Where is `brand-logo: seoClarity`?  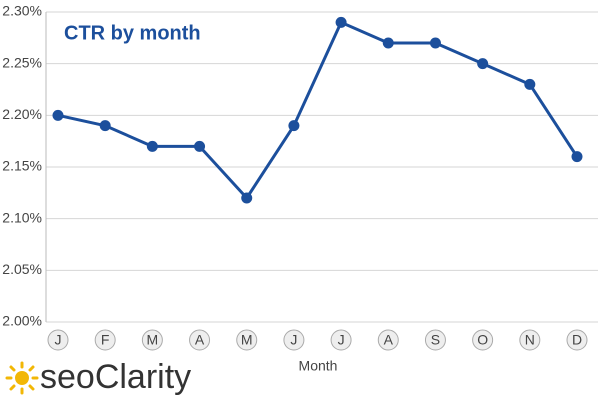 brand-logo: seoClarity is located at coordinates (115, 377).